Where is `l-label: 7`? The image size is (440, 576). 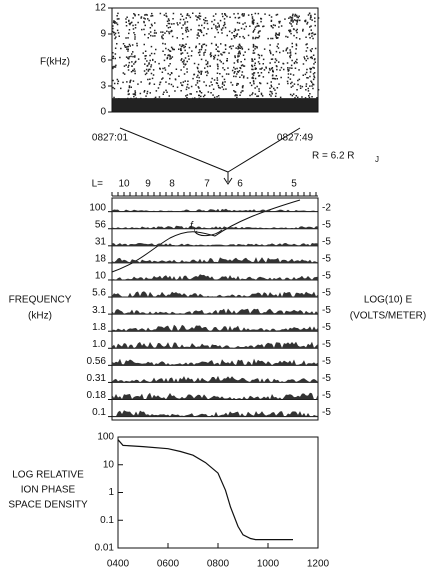
l-label: 7 is located at coordinates (207, 184).